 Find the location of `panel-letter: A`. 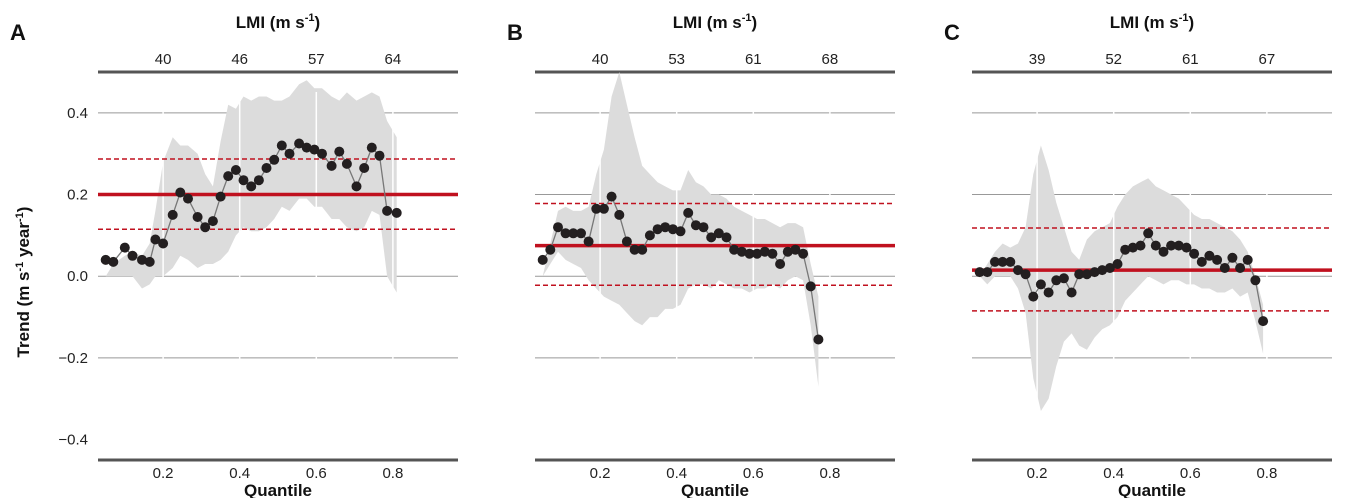

panel-letter: A is located at coordinates (18, 32).